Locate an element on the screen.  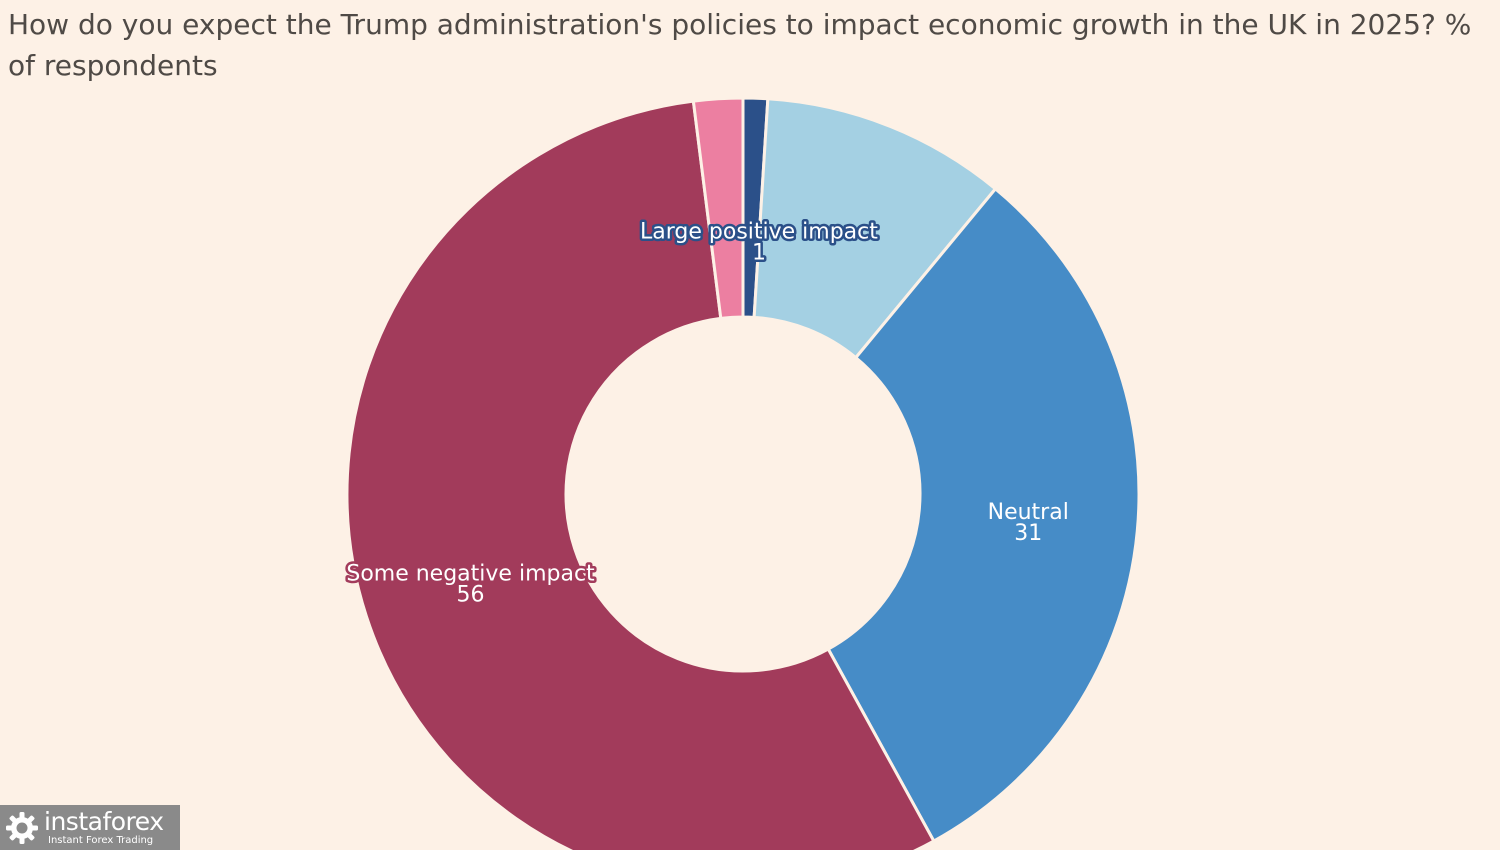
slice-label-neutral: Neutral is located at coordinates (1028, 512).